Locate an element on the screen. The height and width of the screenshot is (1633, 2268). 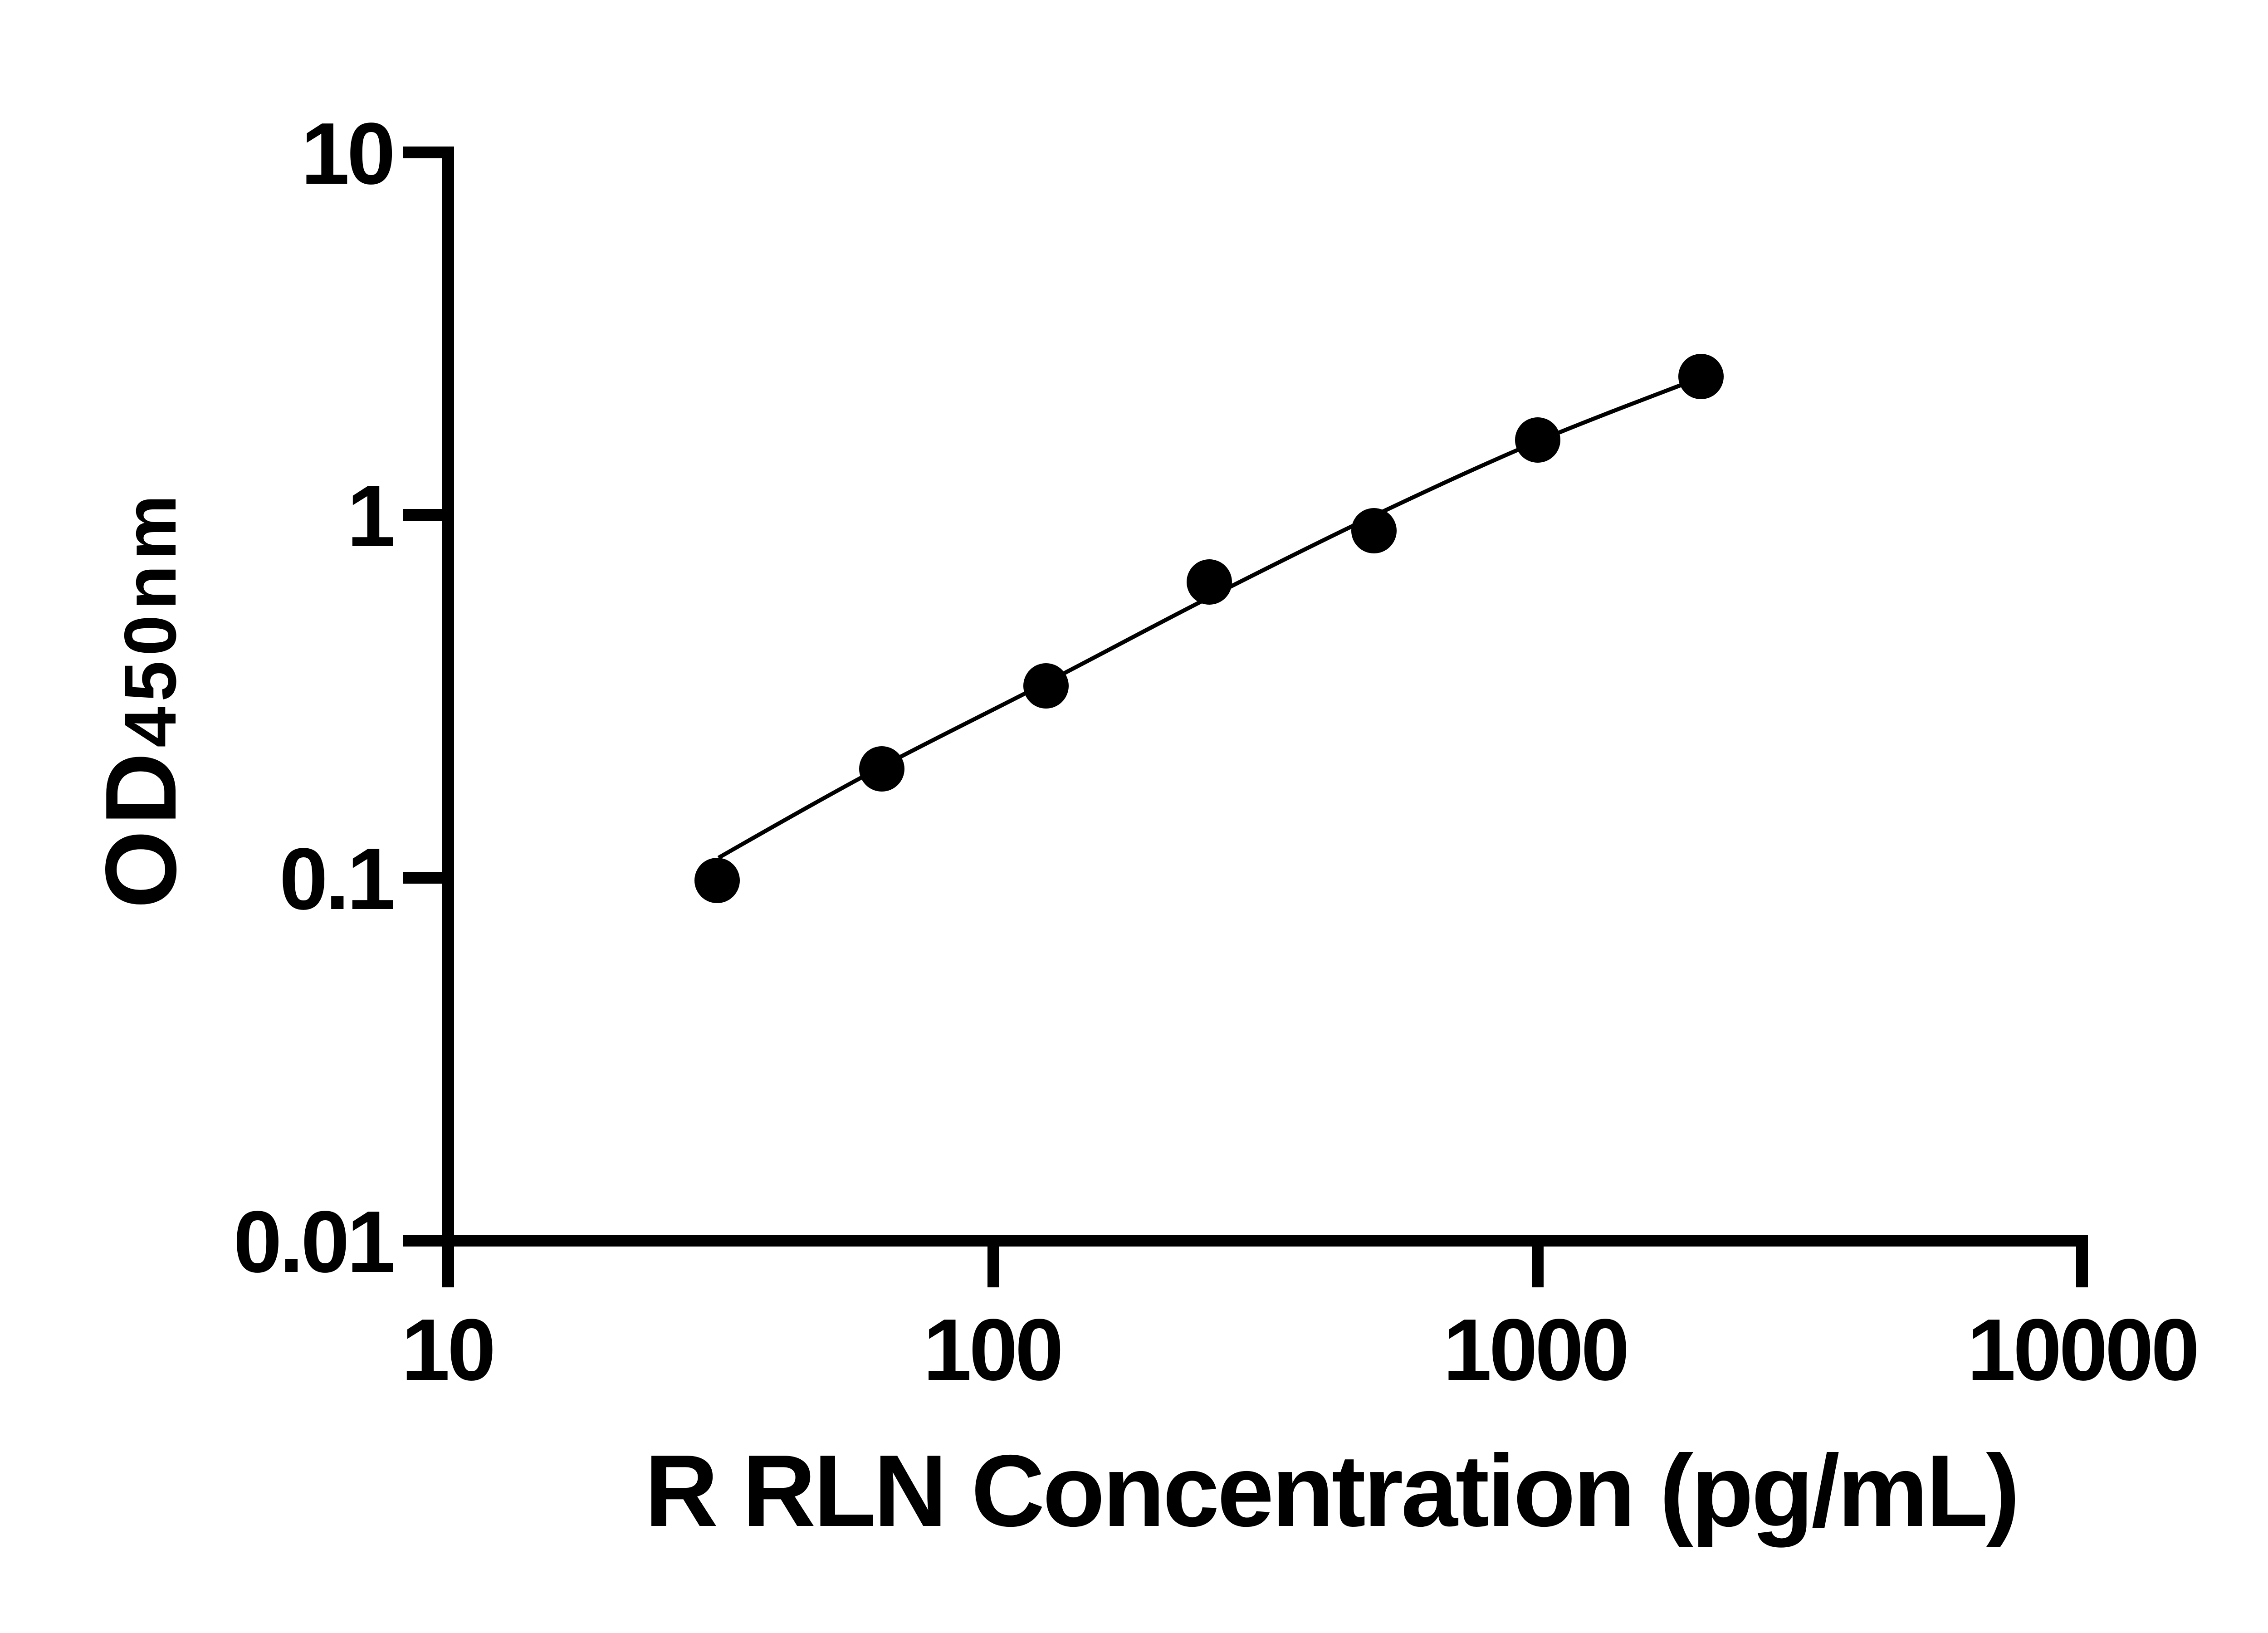
svg-text: 1 is located at coordinates (370, 516).